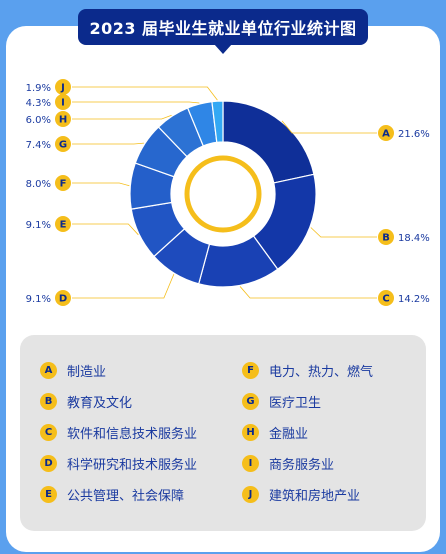 The image size is (446, 554). I want to click on legend-item-d: D 科学研究和技术服务业, so click(118, 463).